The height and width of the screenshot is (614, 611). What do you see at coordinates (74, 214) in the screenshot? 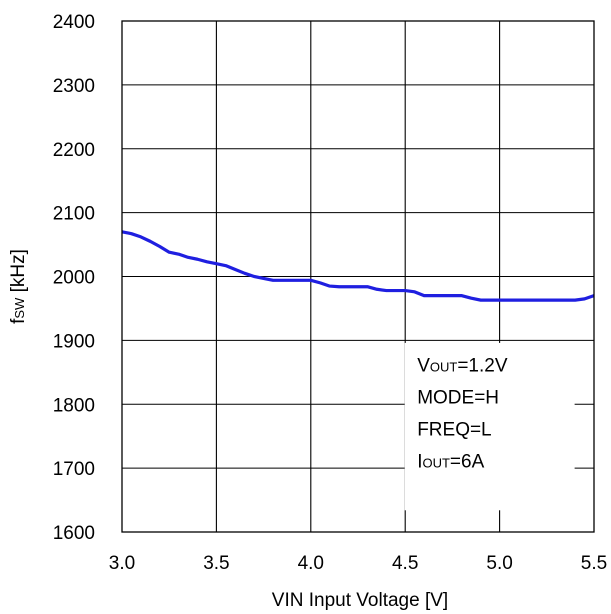
I see `y-tick-label: 2100` at bounding box center [74, 214].